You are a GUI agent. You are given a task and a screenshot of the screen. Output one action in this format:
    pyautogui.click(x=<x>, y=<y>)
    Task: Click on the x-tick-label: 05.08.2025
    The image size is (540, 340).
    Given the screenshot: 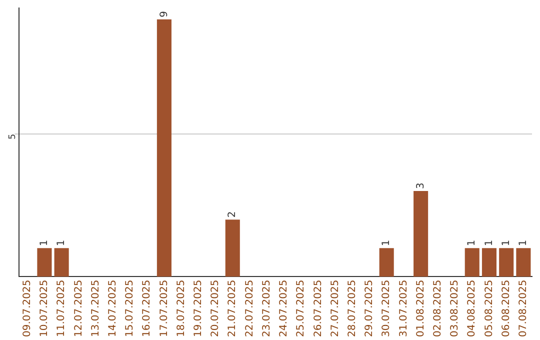 What is the action you would take?
    pyautogui.click(x=489, y=309)
    